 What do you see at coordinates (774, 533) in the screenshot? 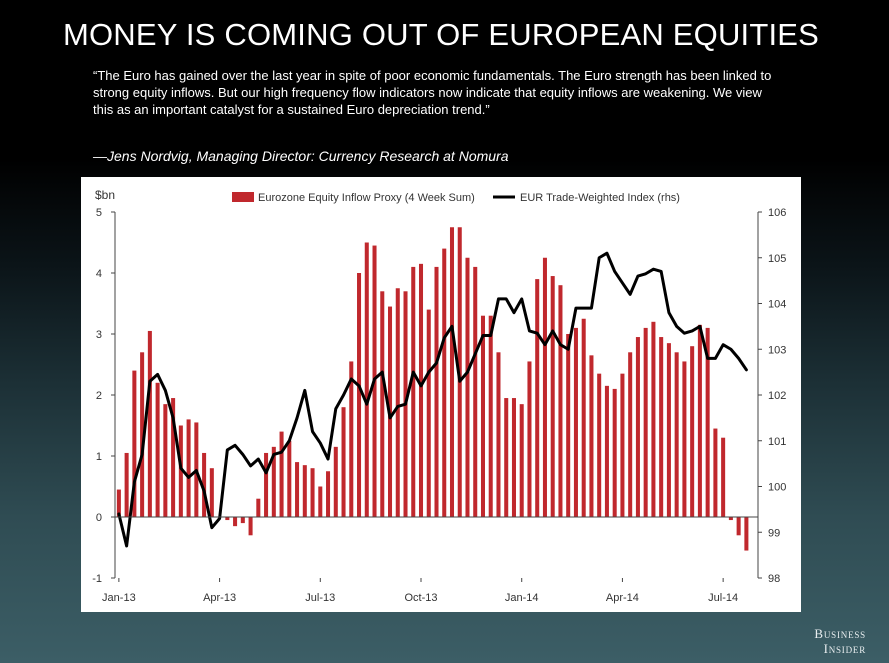
I see `right-tick-label: 99` at bounding box center [774, 533].